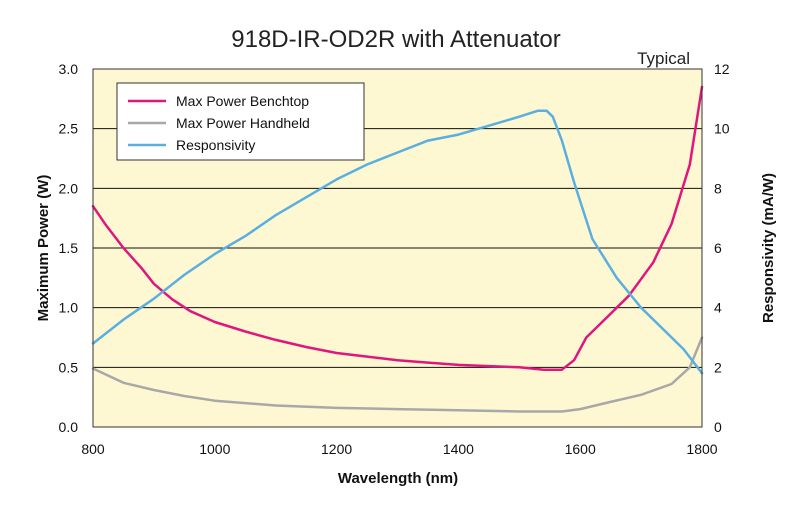 This screenshot has width=800, height=506. What do you see at coordinates (243, 123) in the screenshot?
I see `legend-label: Max Power Handheld` at bounding box center [243, 123].